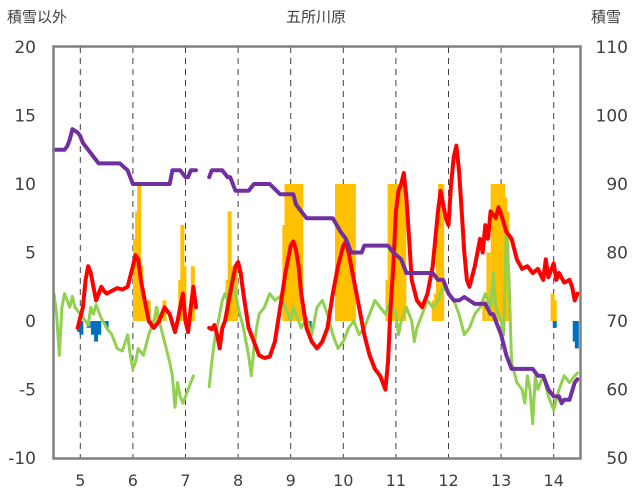 The height and width of the screenshot is (501, 636). What do you see at coordinates (396, 480) in the screenshot?
I see `x-tick-label-11: 11` at bounding box center [396, 480].